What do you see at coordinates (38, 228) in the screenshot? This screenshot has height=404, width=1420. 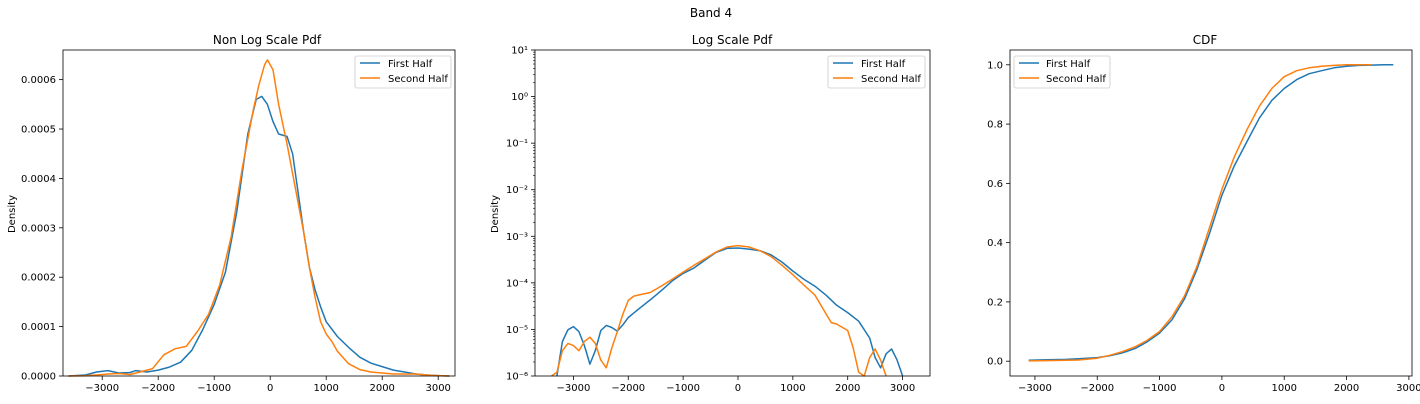 I see `y-tick-label: 0.0003` at bounding box center [38, 228].